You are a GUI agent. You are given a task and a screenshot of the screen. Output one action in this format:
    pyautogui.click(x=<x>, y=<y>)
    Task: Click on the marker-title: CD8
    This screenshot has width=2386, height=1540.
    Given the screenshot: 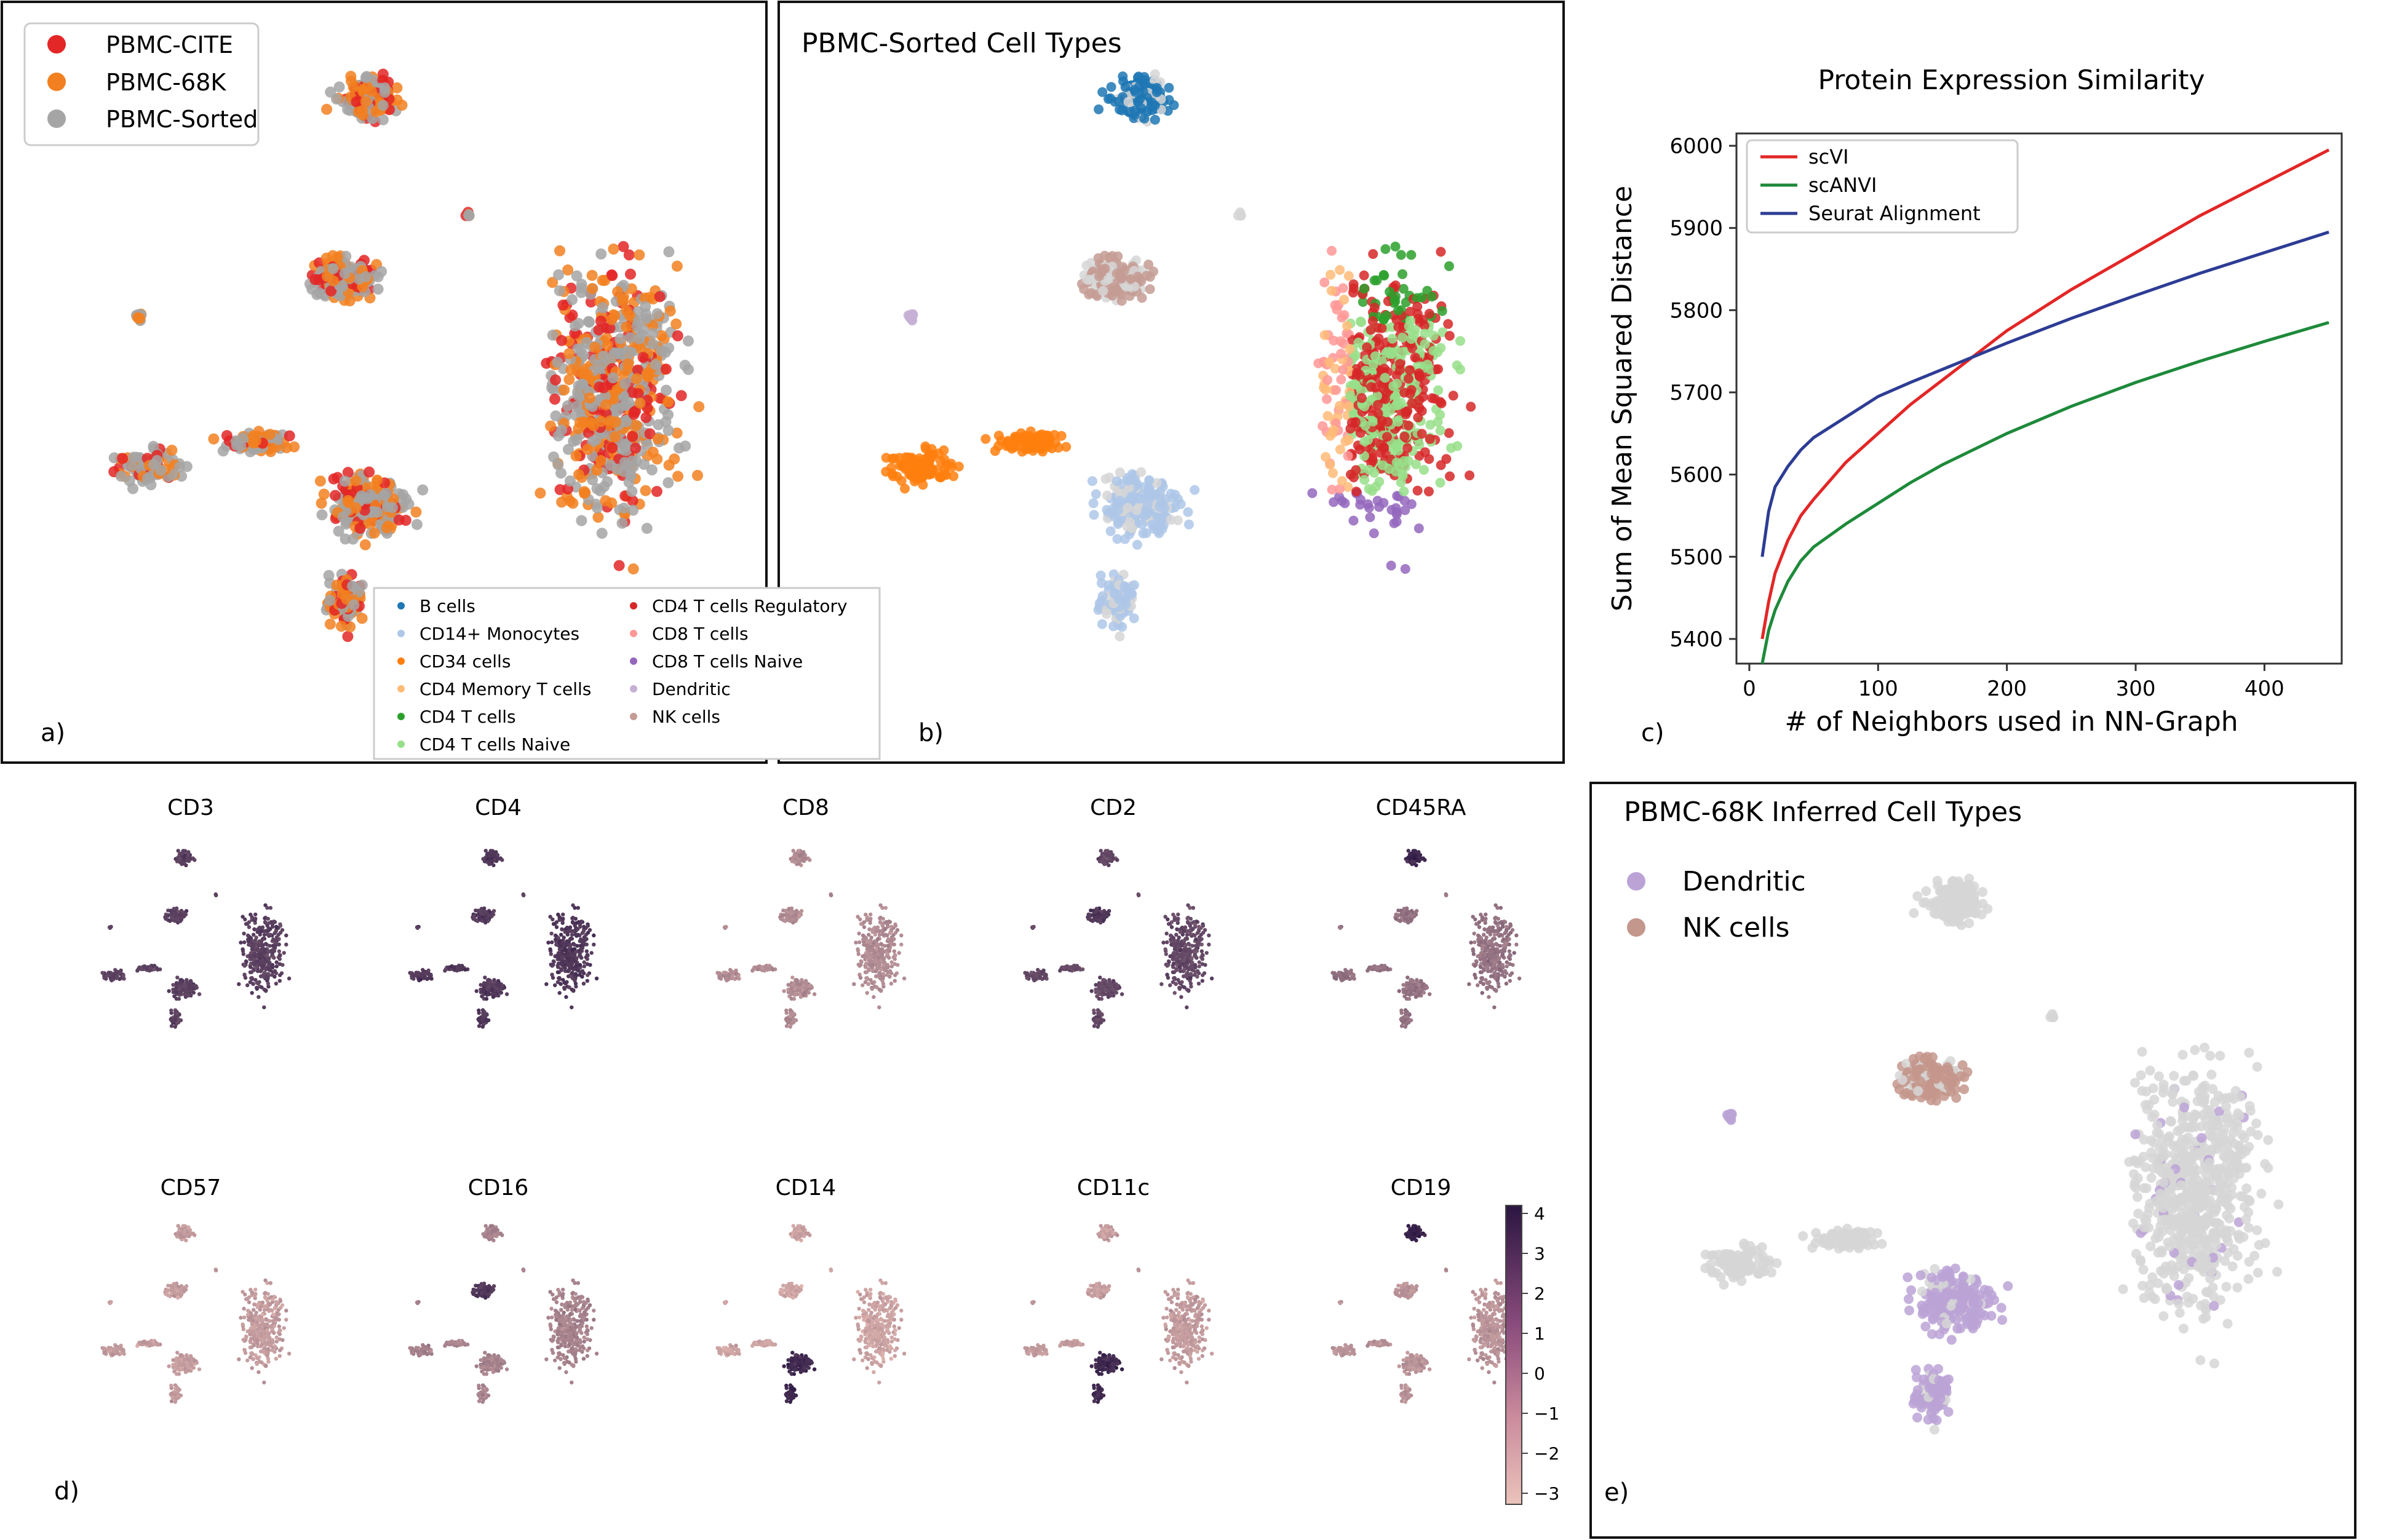 What is the action you would take?
    pyautogui.click(x=805, y=808)
    